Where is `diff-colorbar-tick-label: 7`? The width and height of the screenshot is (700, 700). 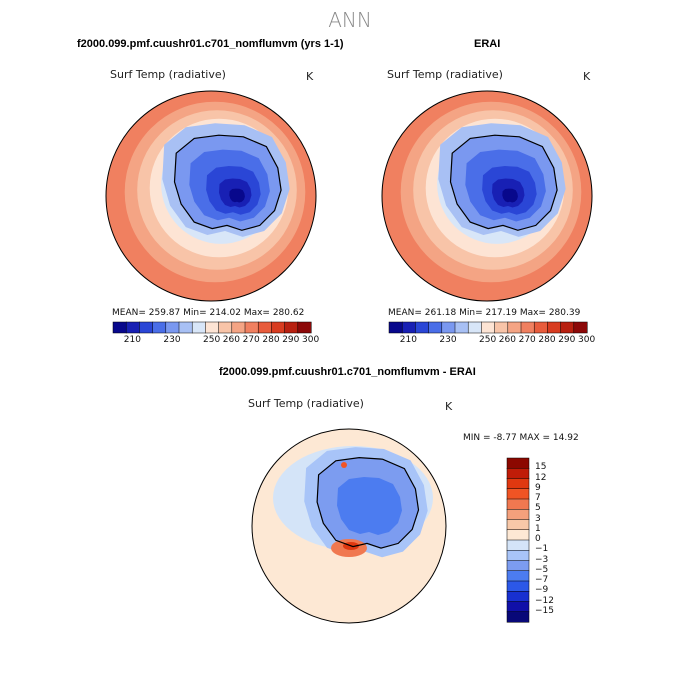 diff-colorbar-tick-label: 7 is located at coordinates (538, 498).